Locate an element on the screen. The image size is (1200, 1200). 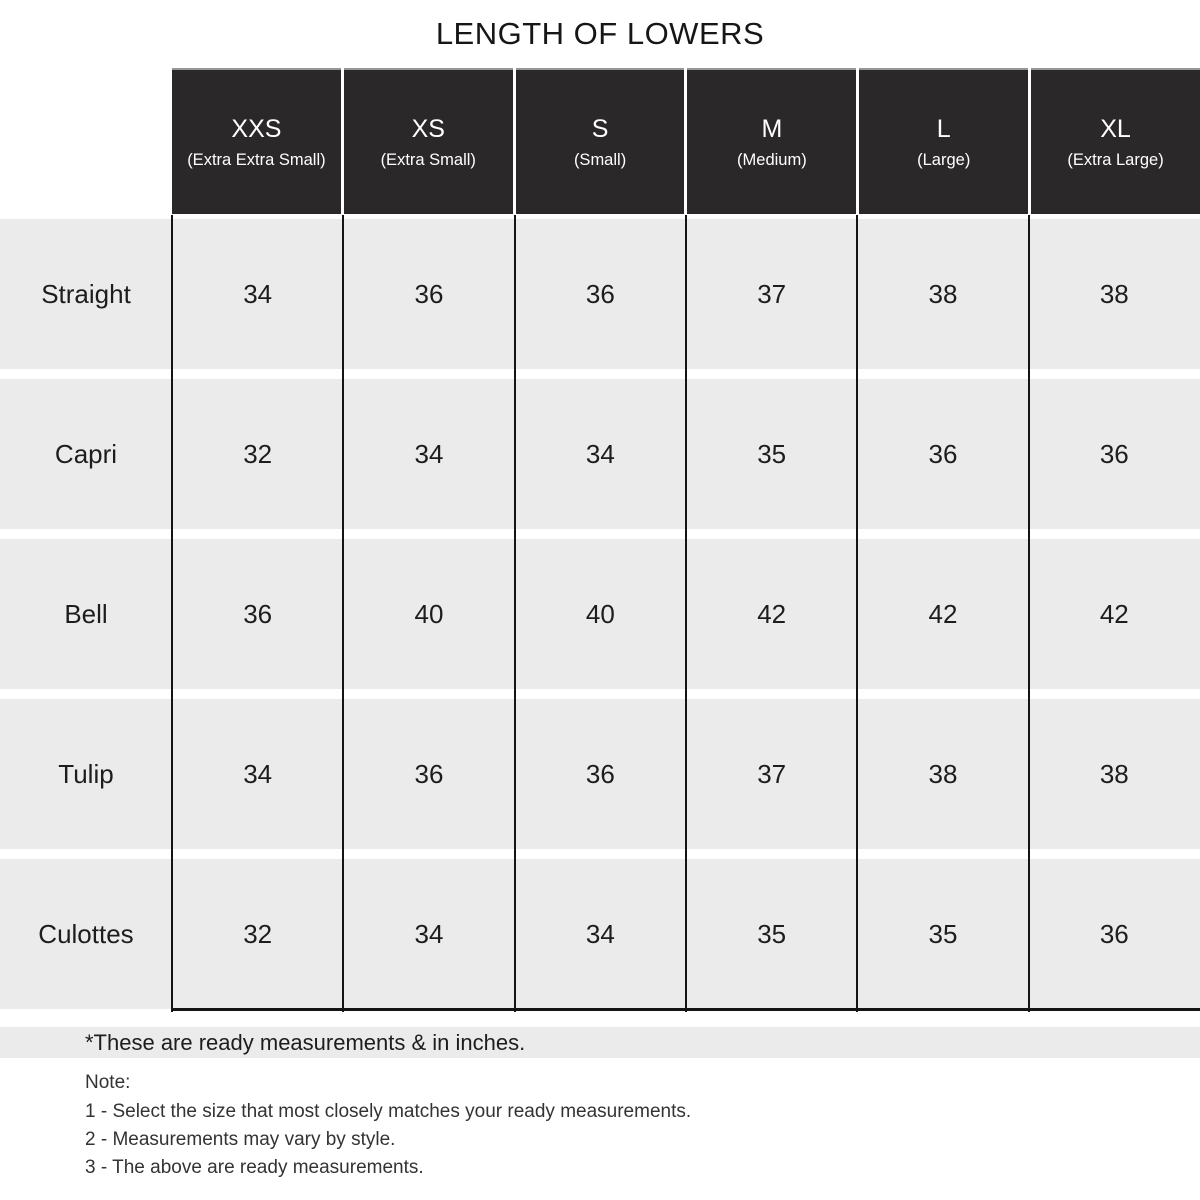
note-heading: Note: is located at coordinates (108, 1082).